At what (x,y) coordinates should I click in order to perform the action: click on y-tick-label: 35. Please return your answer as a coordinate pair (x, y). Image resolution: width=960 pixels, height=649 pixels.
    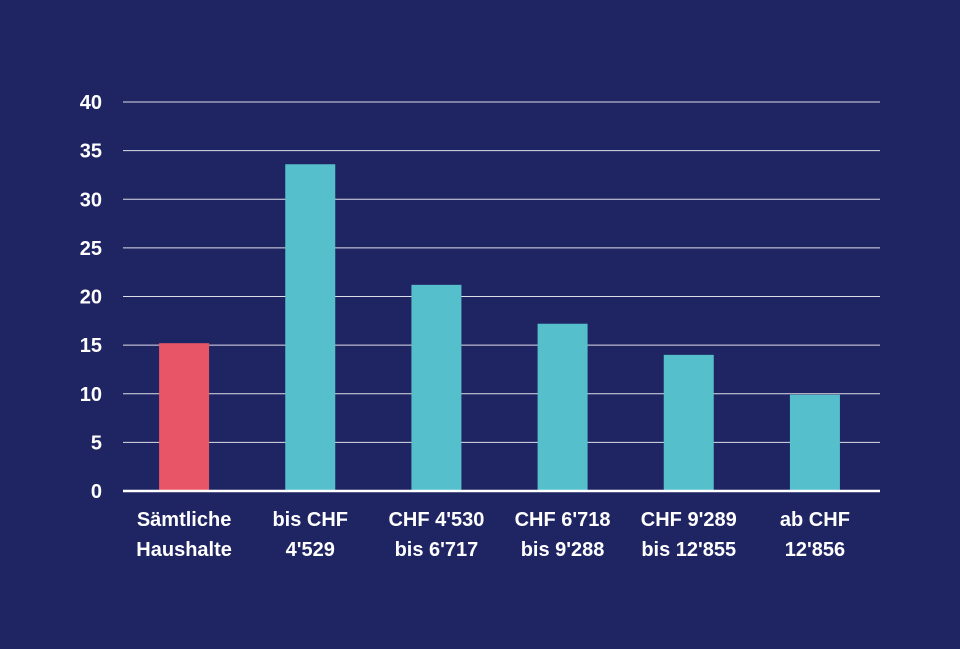
    Looking at the image, I should click on (91, 152).